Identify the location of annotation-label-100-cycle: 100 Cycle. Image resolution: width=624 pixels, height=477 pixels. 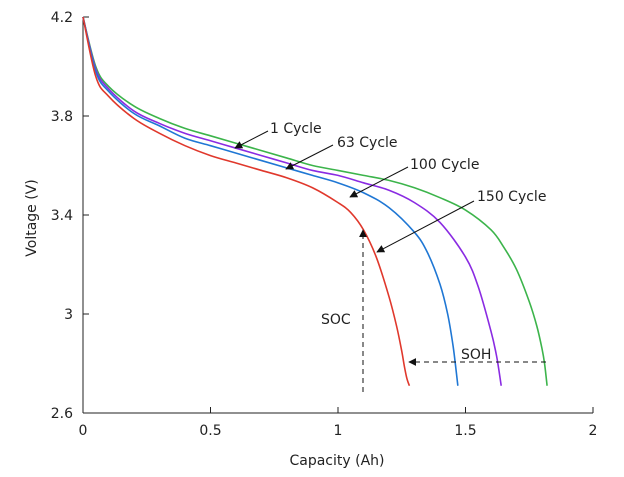
(444, 165).